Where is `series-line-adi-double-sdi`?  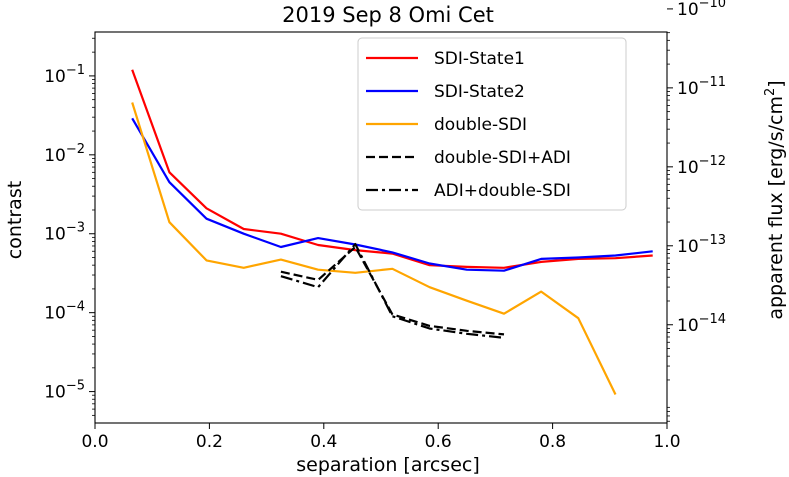 series-line-adi-double-sdi is located at coordinates (392, 291).